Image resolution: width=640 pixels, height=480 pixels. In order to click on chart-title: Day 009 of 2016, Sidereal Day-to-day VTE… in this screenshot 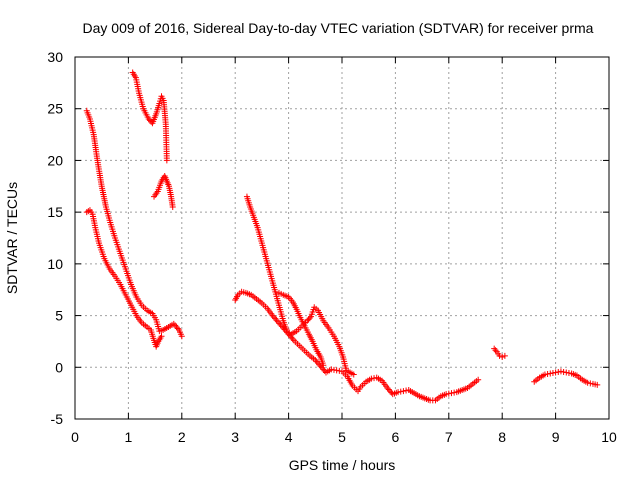, I will do `click(338, 28)`.